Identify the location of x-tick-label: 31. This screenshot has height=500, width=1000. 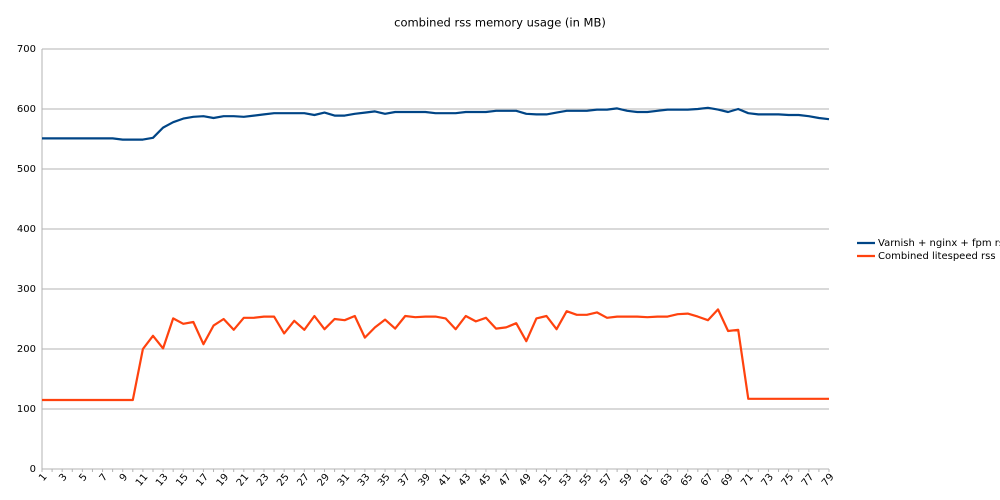
(344, 480).